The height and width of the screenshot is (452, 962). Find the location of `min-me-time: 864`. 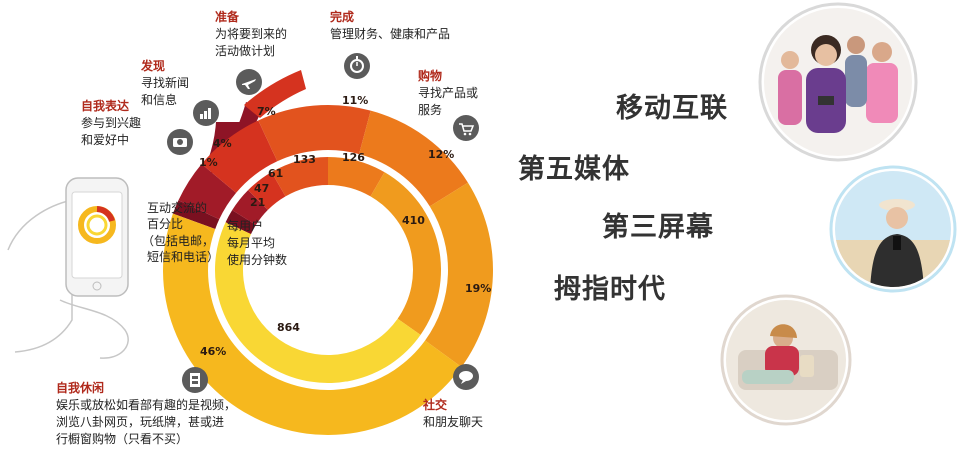

min-me-time: 864 is located at coordinates (288, 327).